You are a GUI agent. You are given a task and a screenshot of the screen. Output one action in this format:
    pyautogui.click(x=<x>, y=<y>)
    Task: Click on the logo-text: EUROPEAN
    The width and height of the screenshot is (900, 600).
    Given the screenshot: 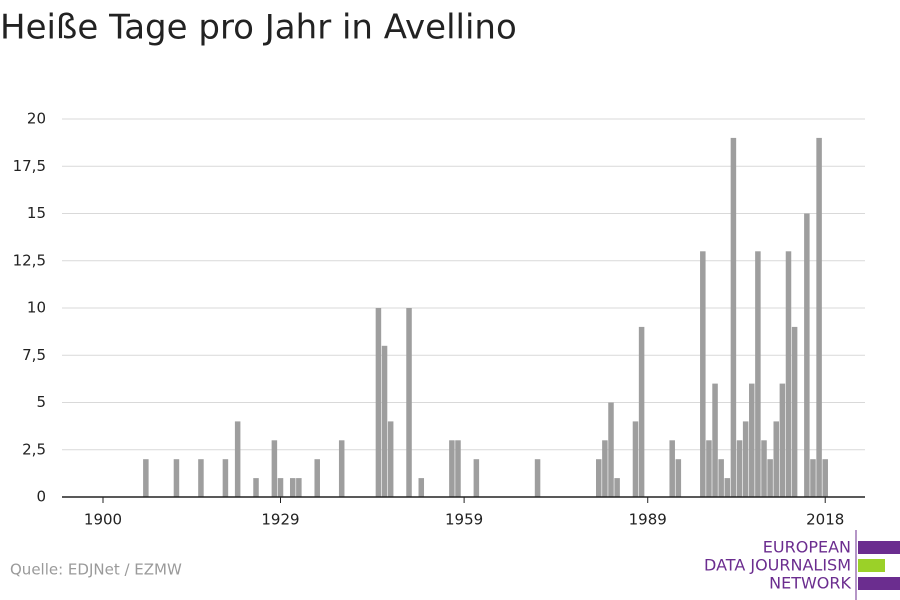 What is the action you would take?
    pyautogui.click(x=807, y=547)
    